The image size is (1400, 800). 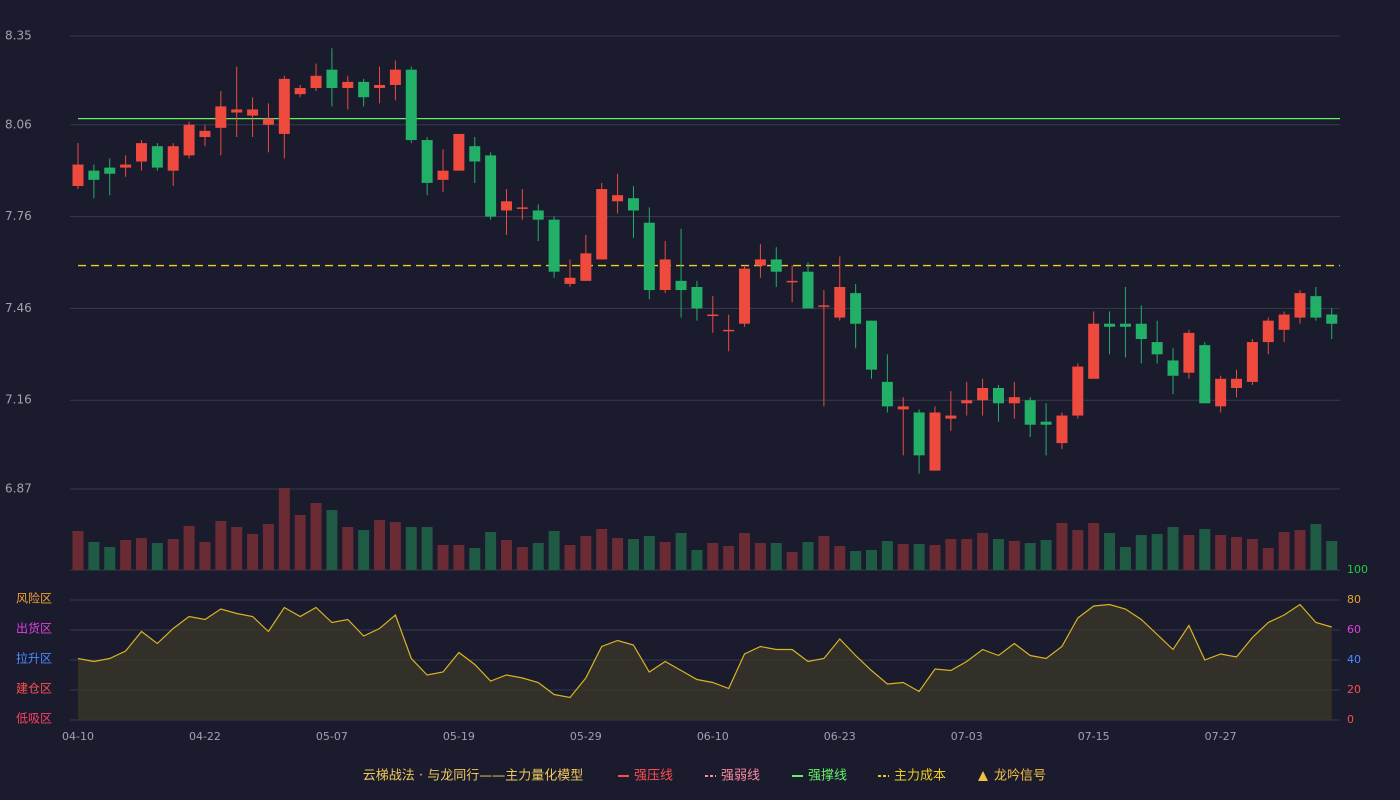 I want to click on zone-label: 低吸区, so click(x=34, y=719).